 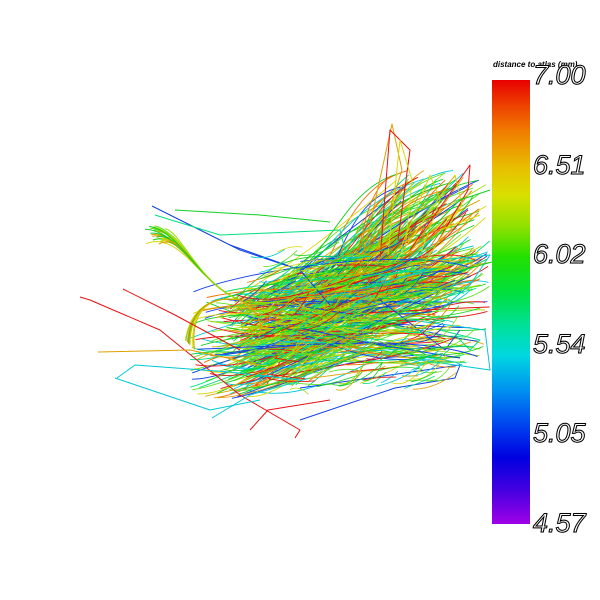 I want to click on colorbar-tick-label: 7.00, so click(x=560, y=75).